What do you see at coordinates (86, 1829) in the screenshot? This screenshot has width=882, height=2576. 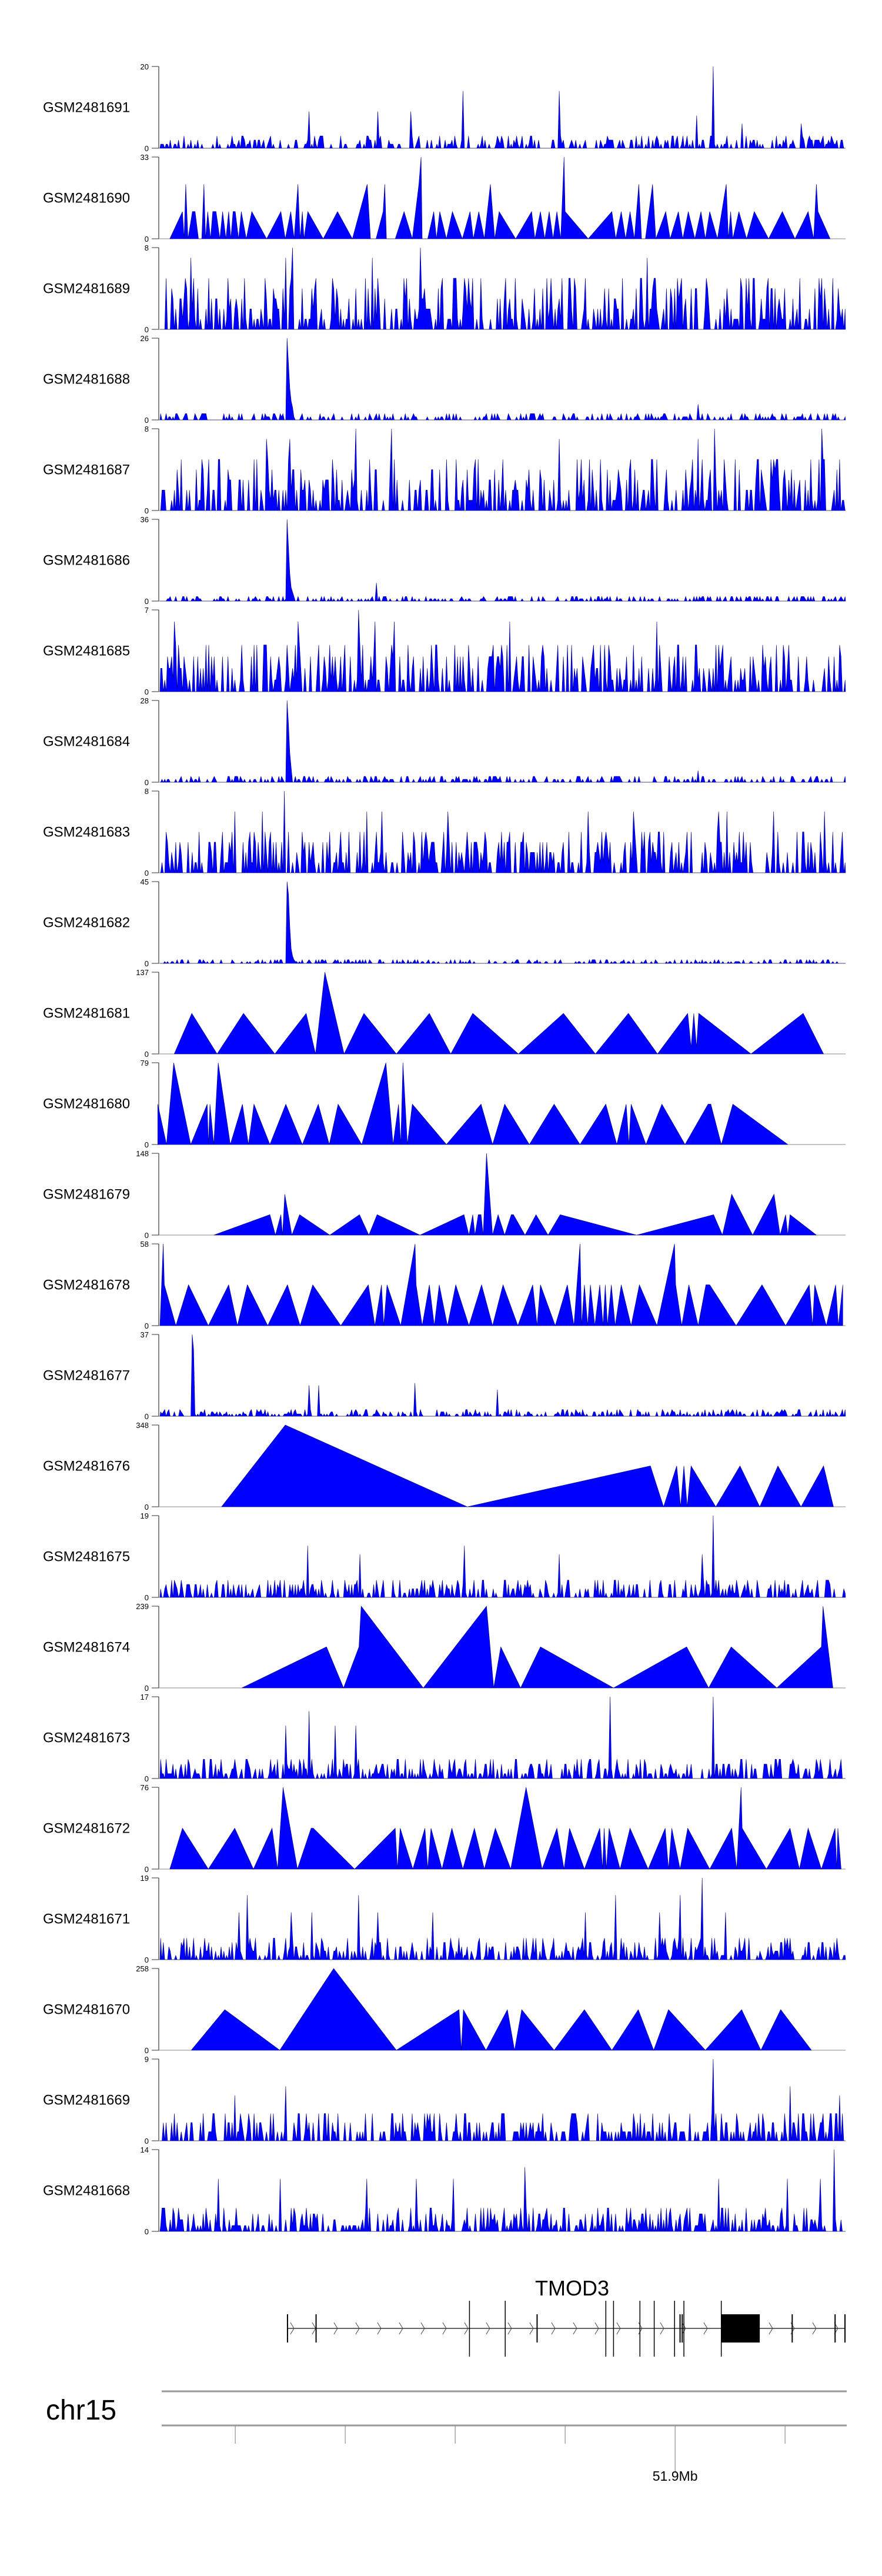 I see `track-label: GSM2481672` at bounding box center [86, 1829].